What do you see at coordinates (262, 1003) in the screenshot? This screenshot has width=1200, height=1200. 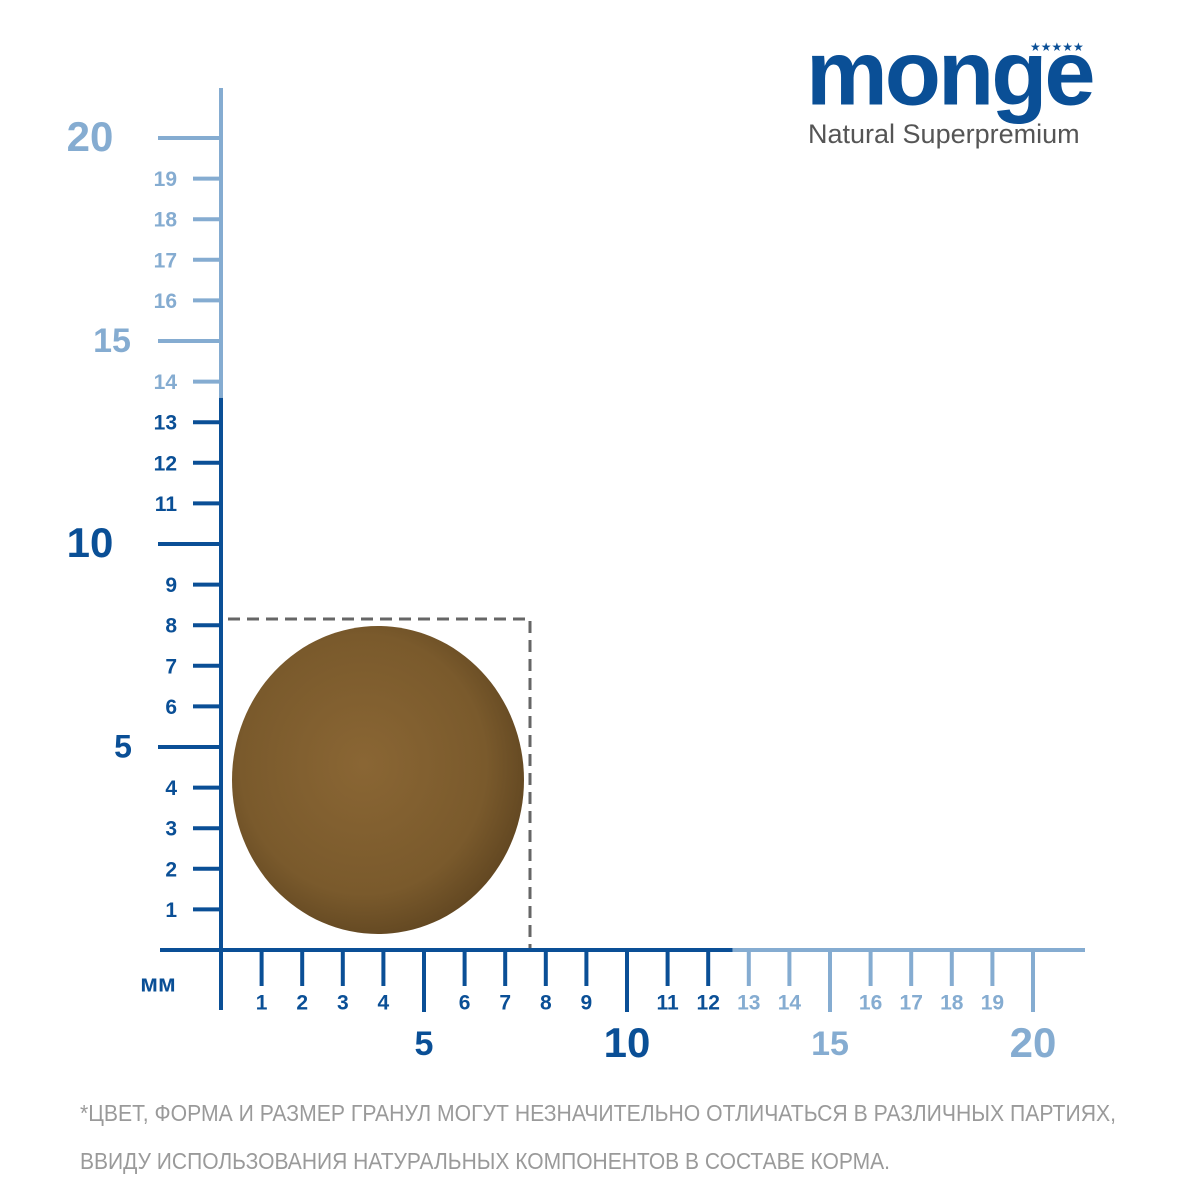 I see `x-tick-label: 1` at bounding box center [262, 1003].